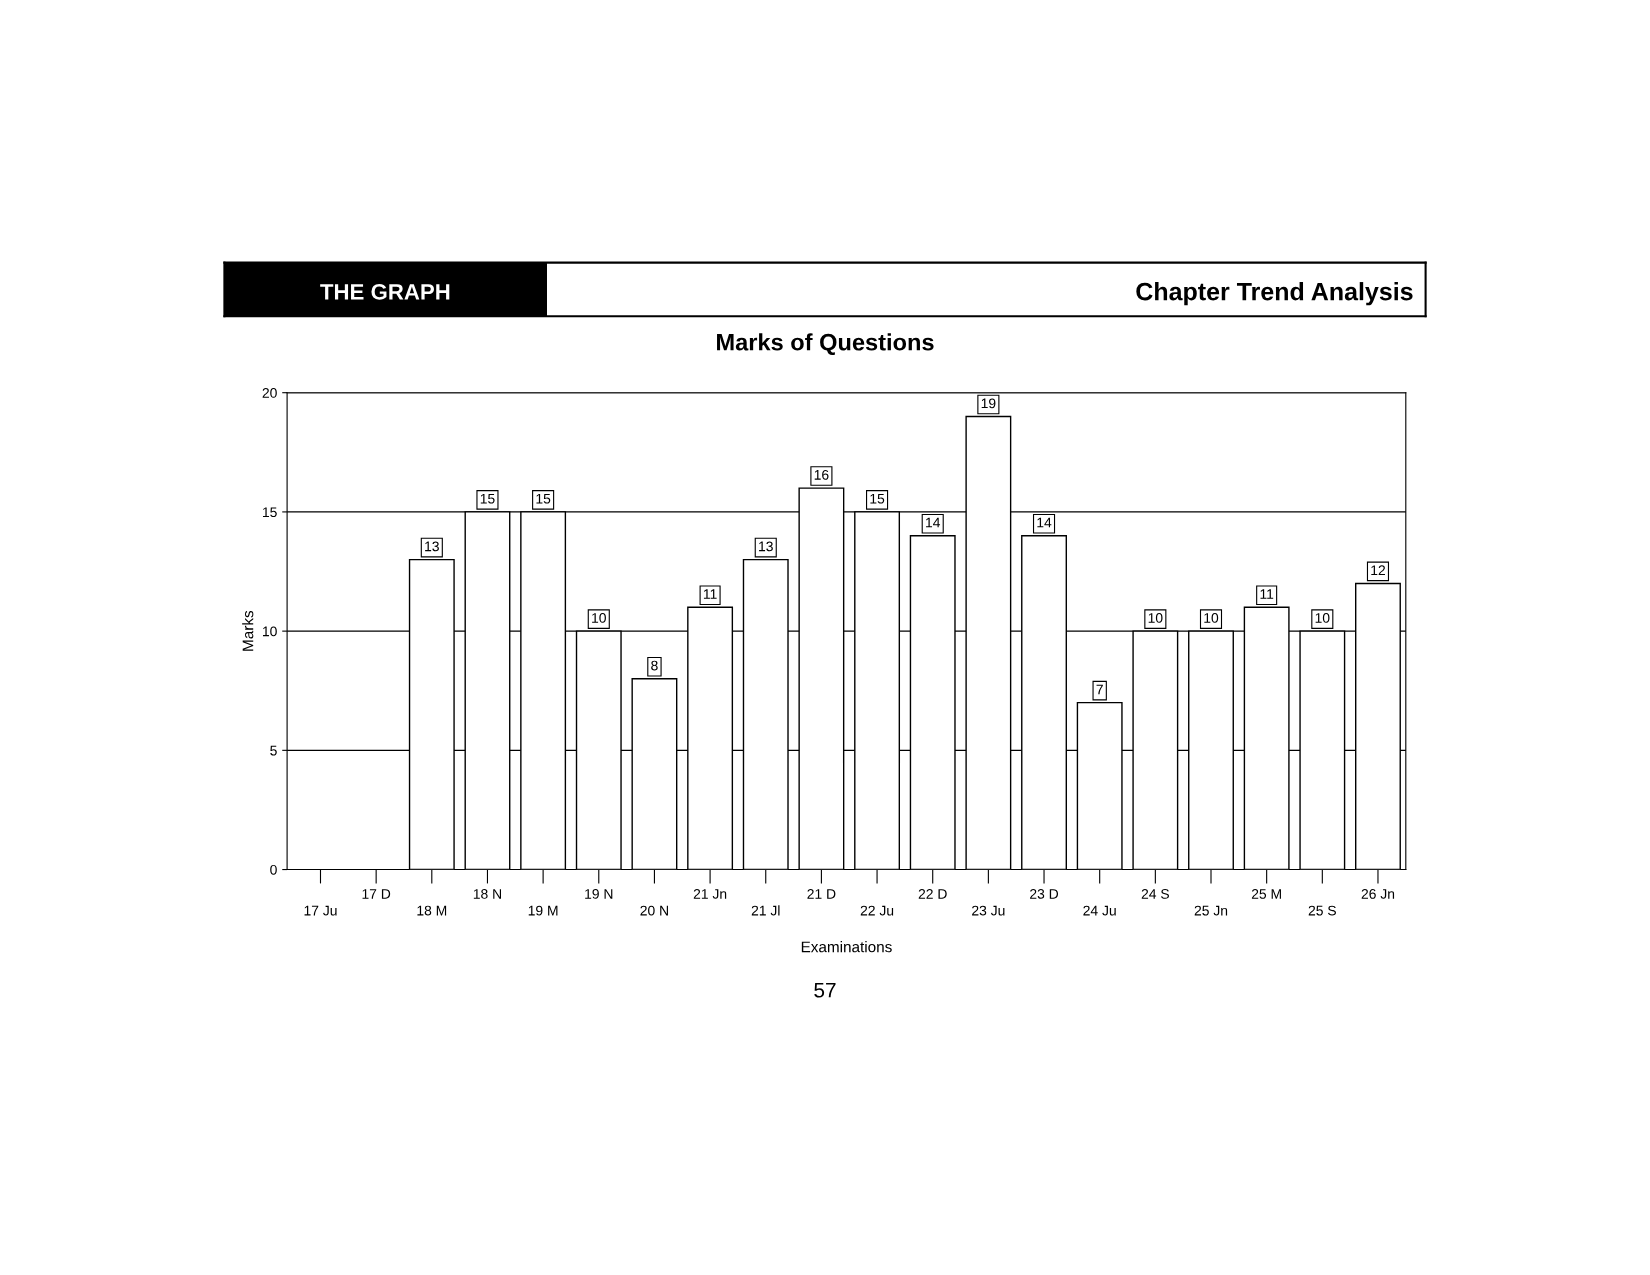 The width and height of the screenshot is (1650, 1275). I want to click on x-tick-label: 18 M, so click(432, 910).